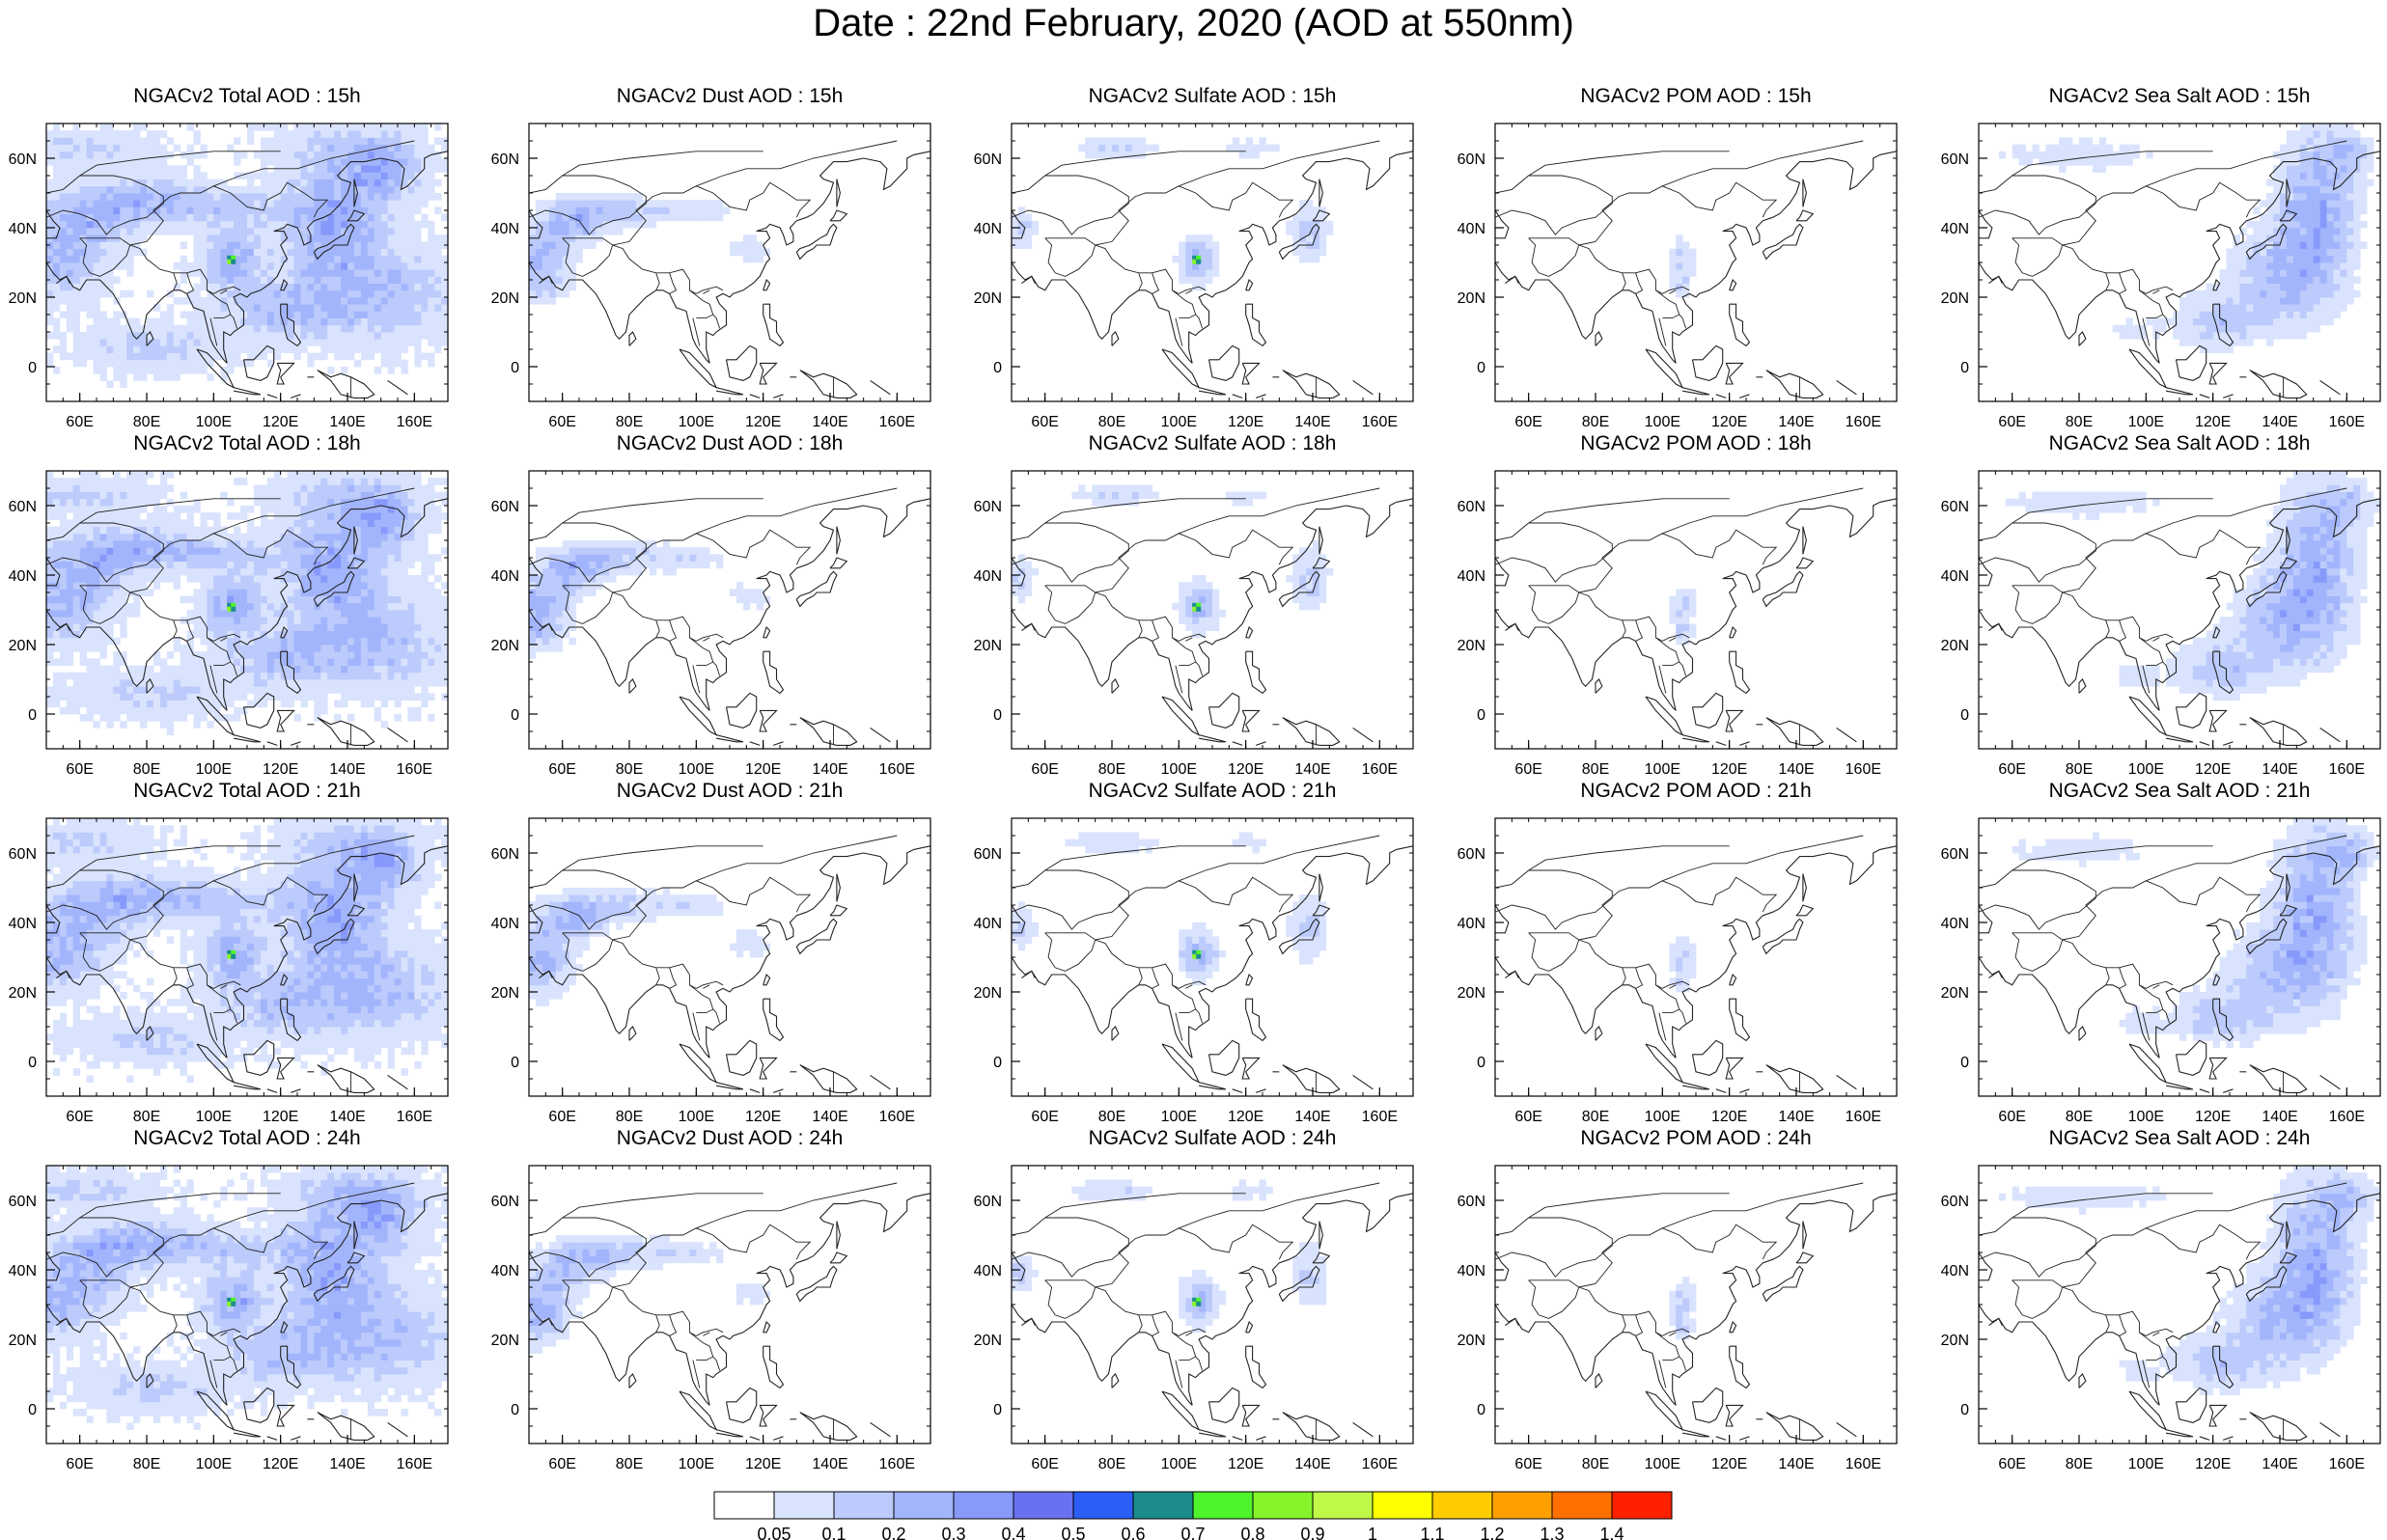 Image resolution: width=2387 pixels, height=1540 pixels. I want to click on colorbar-label: 0.1, so click(833, 1532).